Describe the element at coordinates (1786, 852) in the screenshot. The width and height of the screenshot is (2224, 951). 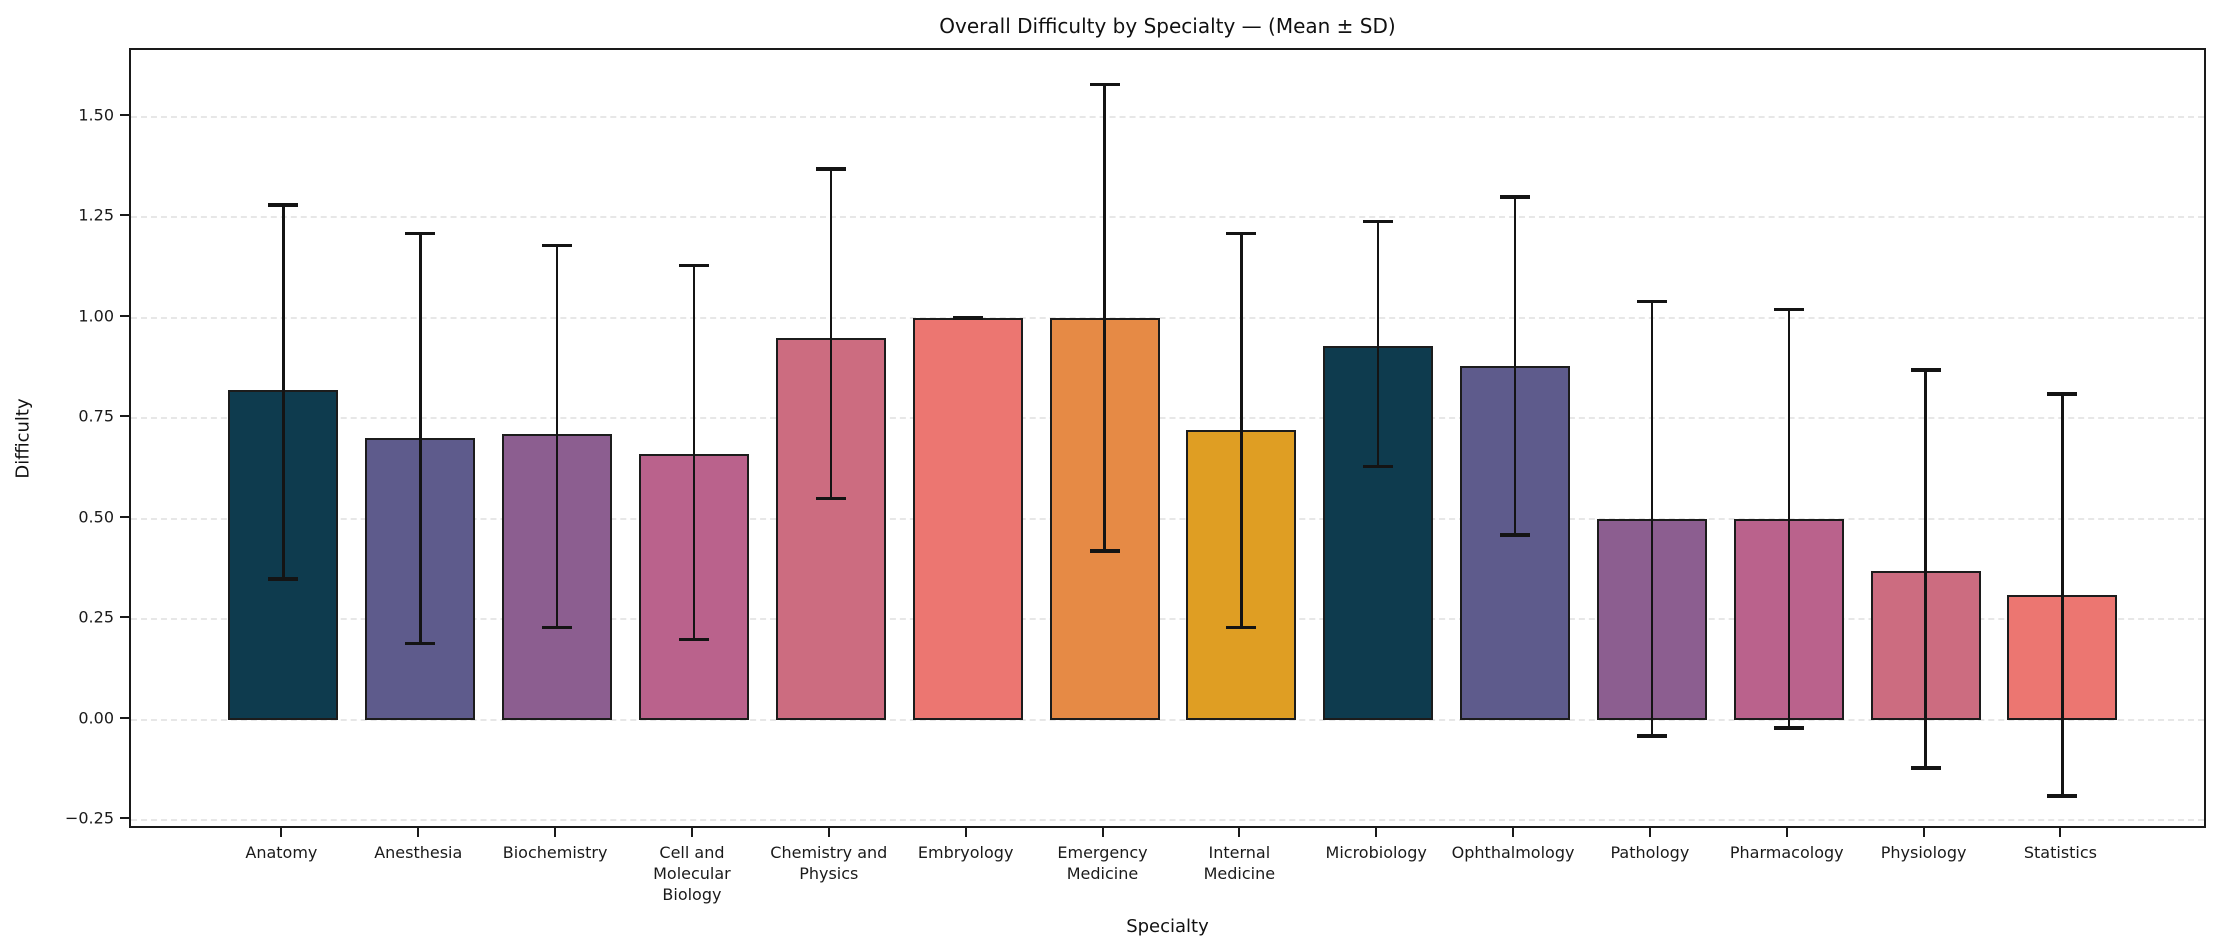
I see `x-tick-label: Pharmacology` at that location.